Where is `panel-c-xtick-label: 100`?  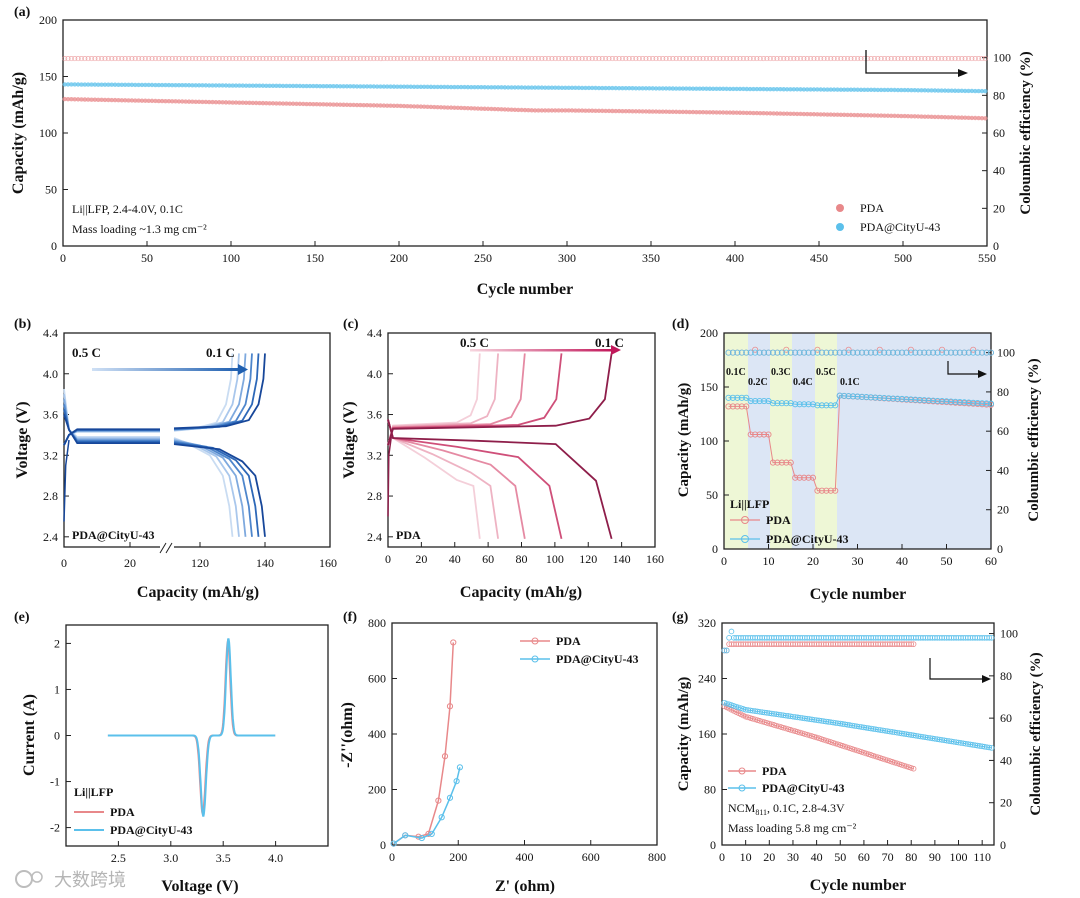
panel-c-xtick-label: 100 is located at coordinates (555, 559).